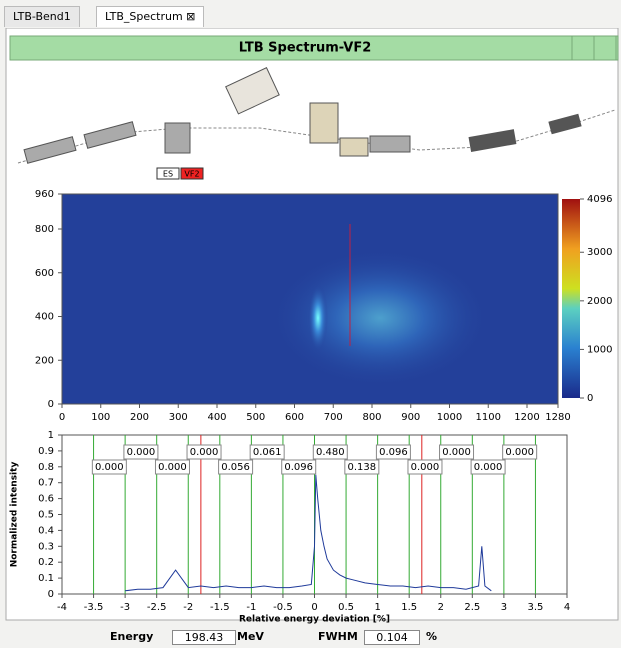 The width and height of the screenshot is (621, 648). What do you see at coordinates (44, 273) in the screenshot?
I see `y-tick-label: 600` at bounding box center [44, 273].